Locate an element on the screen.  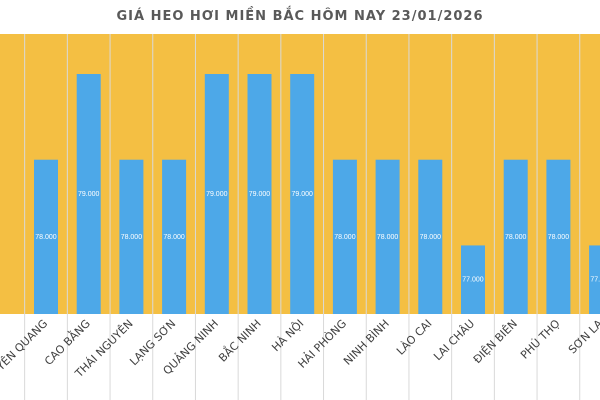
category-label: BẮC NINH is located at coordinates (239, 340).